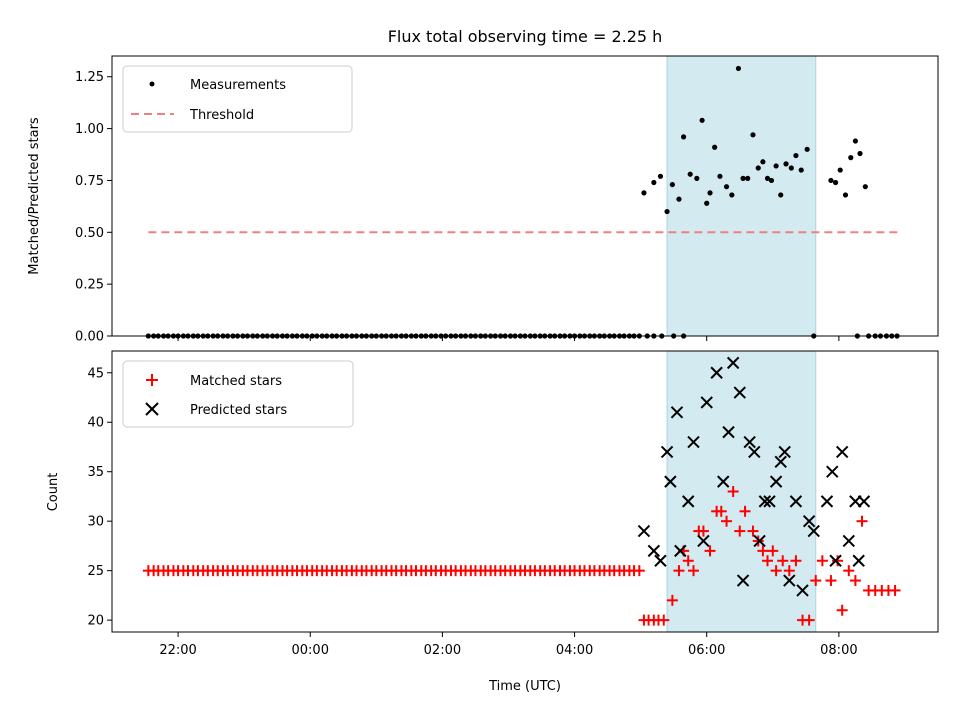 Image resolution: width=960 pixels, height=720 pixels. What do you see at coordinates (706, 650) in the screenshot?
I see `x-tick-label: 06:00` at bounding box center [706, 650].